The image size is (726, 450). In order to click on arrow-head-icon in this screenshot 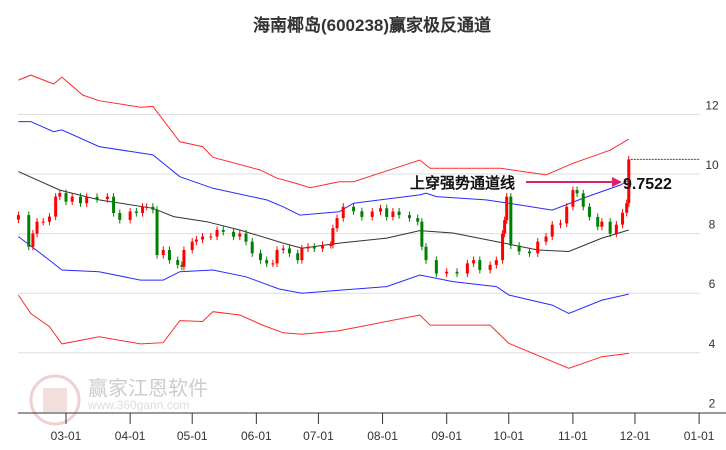, I will do `click(617, 182)`.